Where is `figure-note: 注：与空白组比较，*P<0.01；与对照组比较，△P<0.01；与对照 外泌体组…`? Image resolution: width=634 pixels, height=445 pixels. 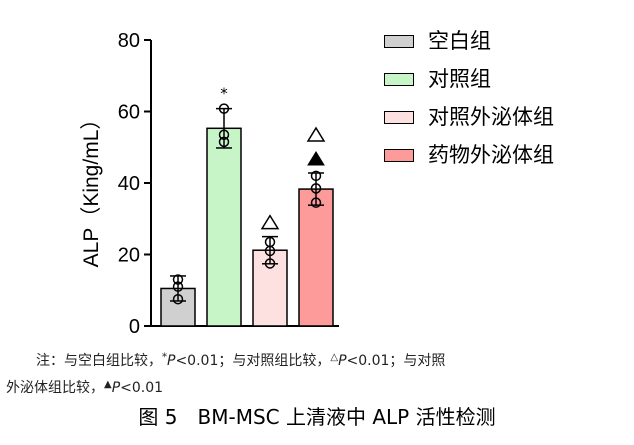
figure-note: 注：与空白组比较，*P<0.01；与对照组比较，△P<0.01；与对照 外泌体组… is located at coordinates (317, 373).